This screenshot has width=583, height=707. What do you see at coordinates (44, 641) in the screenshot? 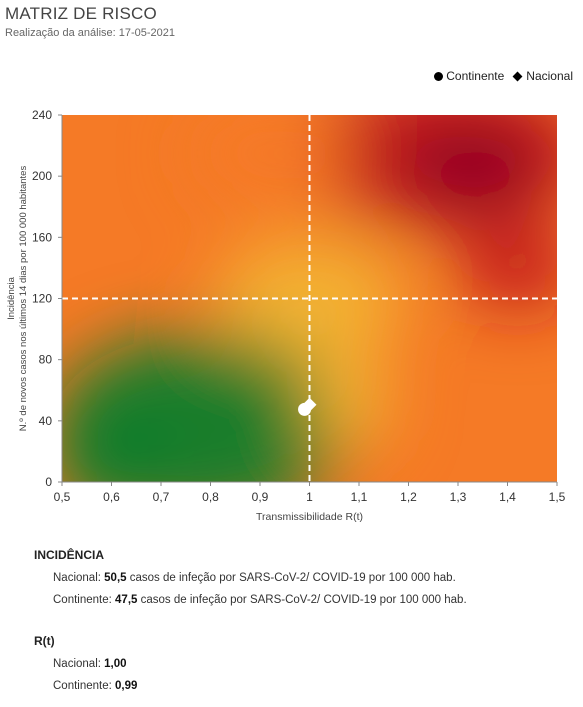
I see `rt-heading: R(t)` at bounding box center [44, 641].